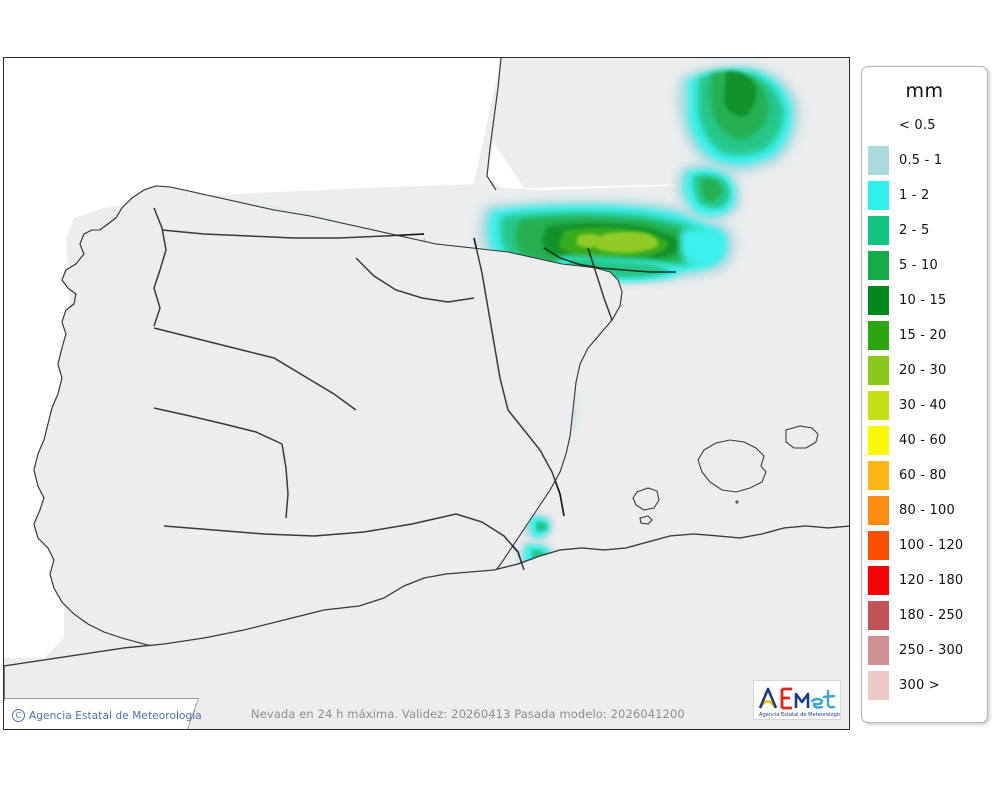 Image resolution: width=1000 pixels, height=790 pixels. What do you see at coordinates (607, 241) in the screenshot?
I see `snow-area-pirineos` at bounding box center [607, 241].